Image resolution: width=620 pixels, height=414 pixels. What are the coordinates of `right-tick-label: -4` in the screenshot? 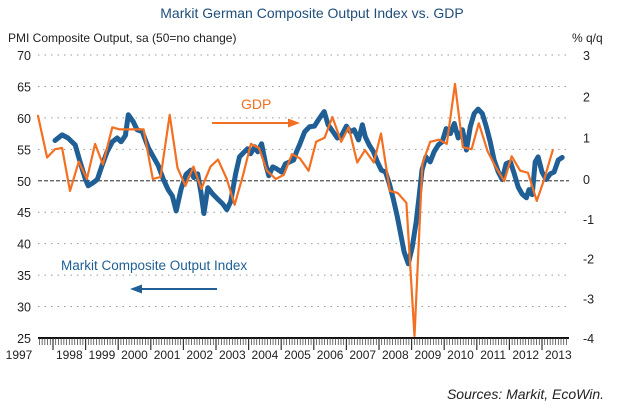 It's located at (588, 339).